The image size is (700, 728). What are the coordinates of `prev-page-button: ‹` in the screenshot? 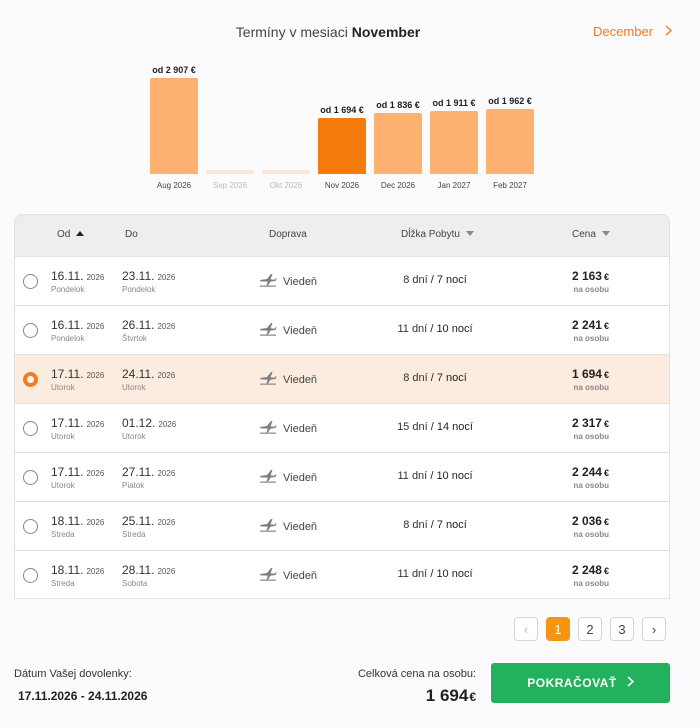 It's located at (526, 629).